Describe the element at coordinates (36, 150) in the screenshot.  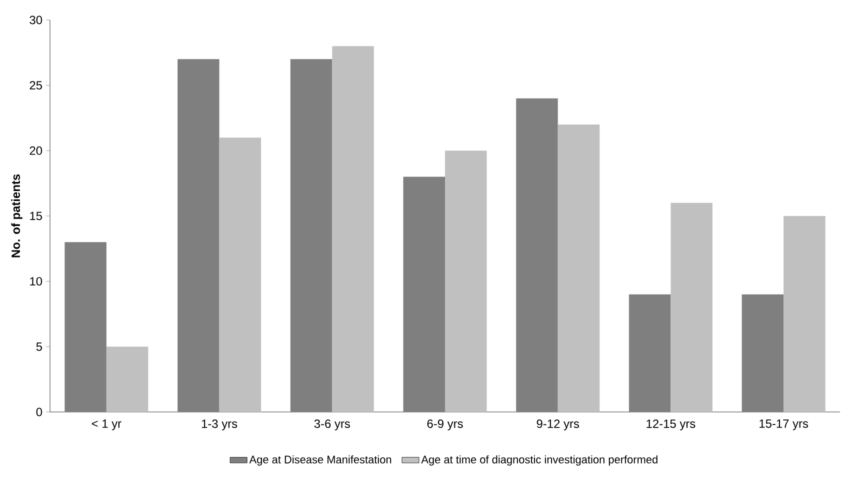
I see `y-tick-label: 20` at that location.